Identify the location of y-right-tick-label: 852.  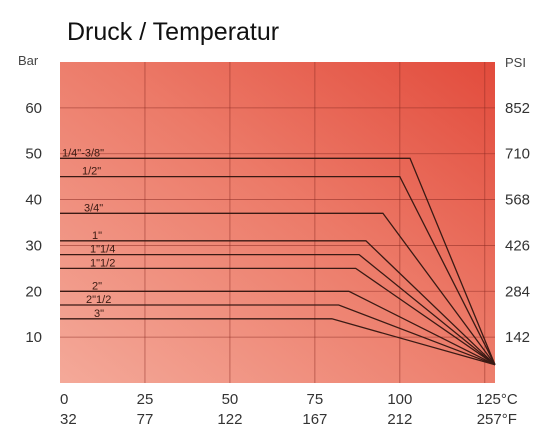
(517, 108).